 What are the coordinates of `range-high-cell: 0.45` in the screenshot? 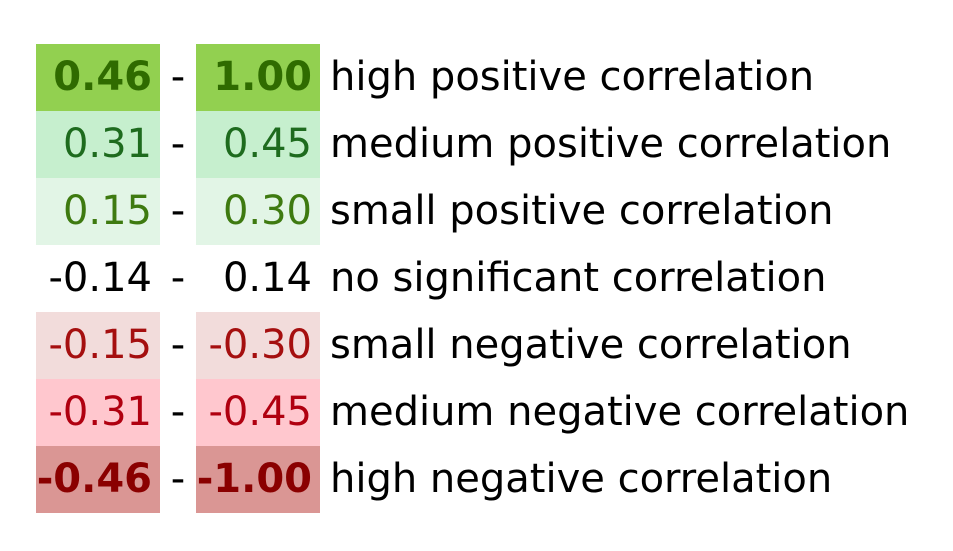 It's located at (258, 144).